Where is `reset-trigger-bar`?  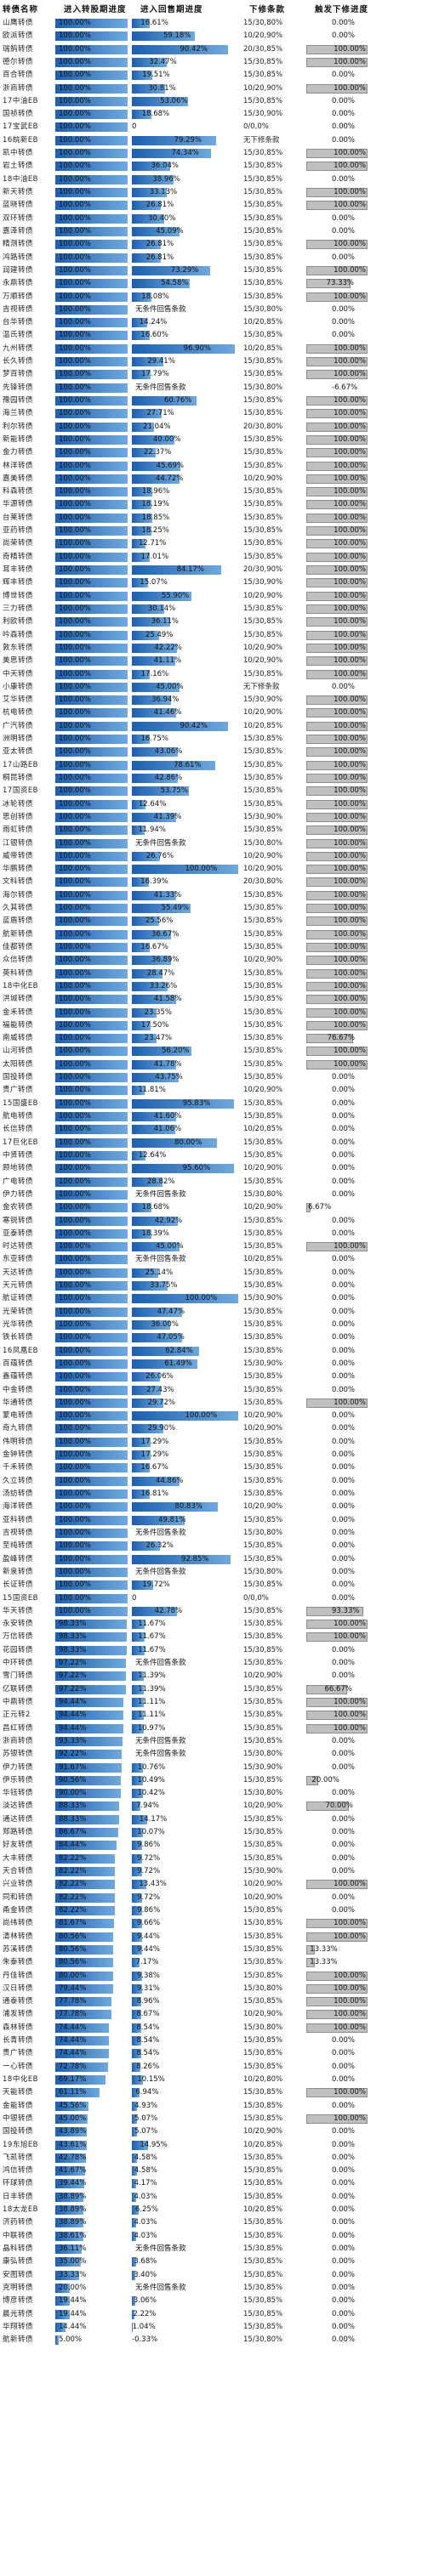
reset-trigger-bar is located at coordinates (310, 1950).